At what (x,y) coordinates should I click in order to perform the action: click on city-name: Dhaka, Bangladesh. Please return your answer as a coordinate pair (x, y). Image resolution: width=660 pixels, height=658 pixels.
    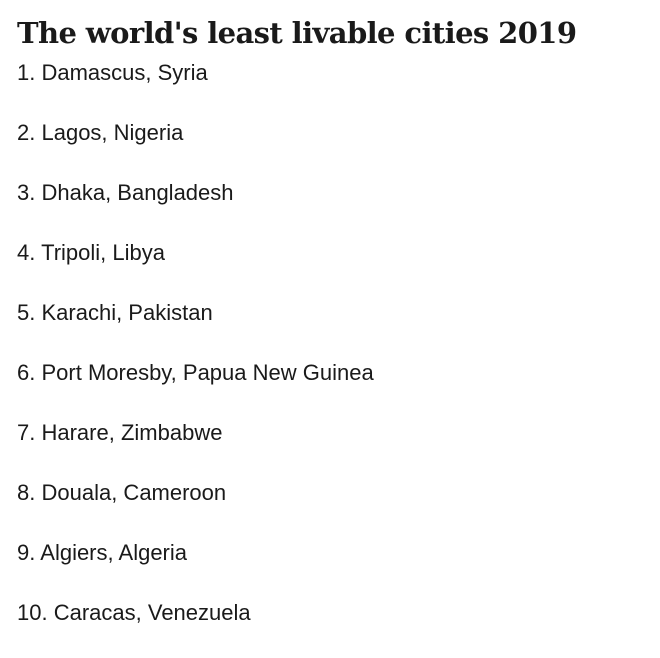
    Looking at the image, I should click on (137, 192).